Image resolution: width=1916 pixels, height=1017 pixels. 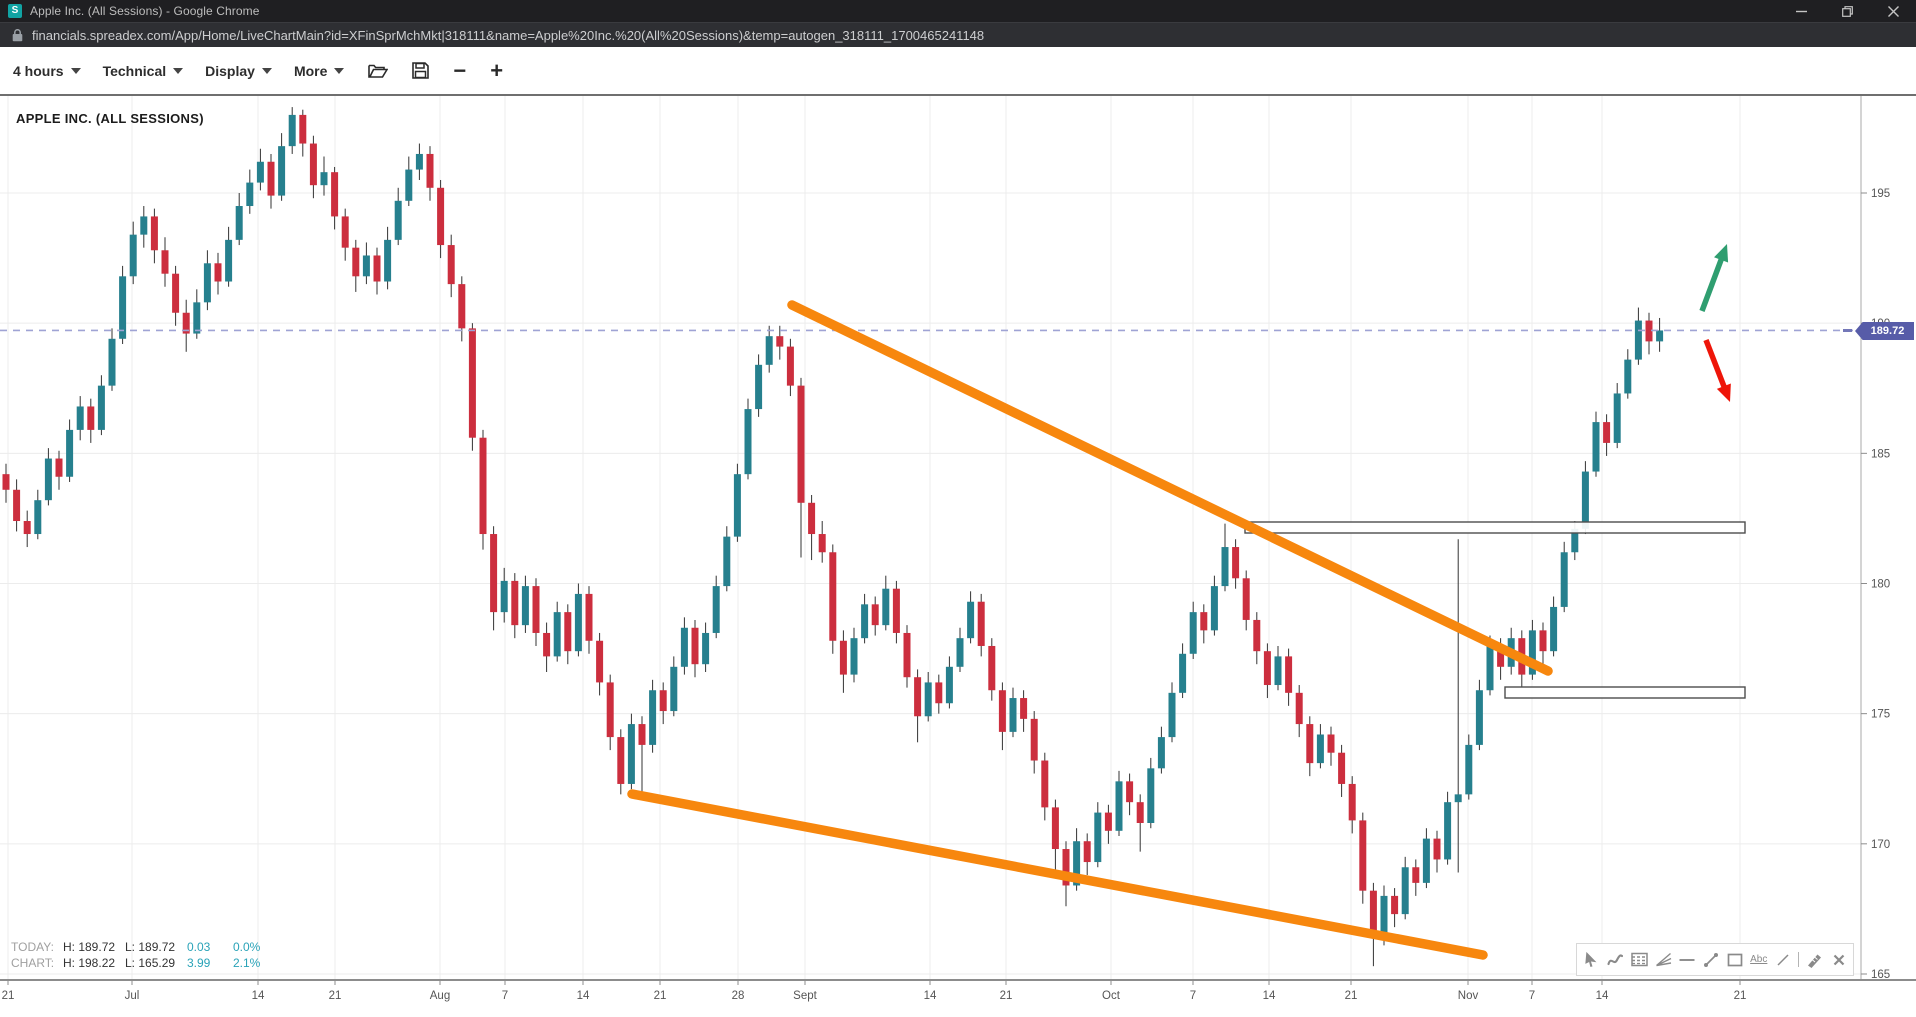 I want to click on stats-row-today: TODAY: H: 189.72 L: 189.72 0.03 0.0%, so click(x=135, y=947).